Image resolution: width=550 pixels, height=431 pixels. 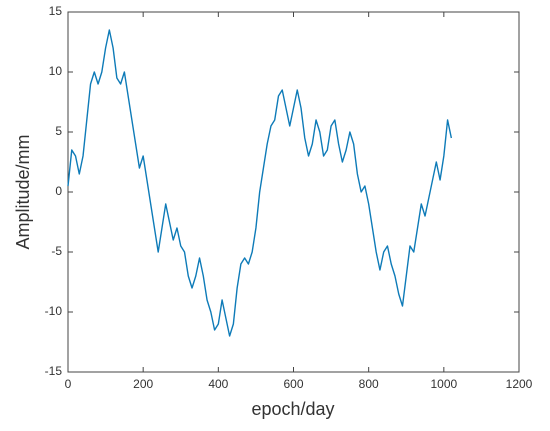 What do you see at coordinates (58, 131) in the screenshot?
I see `y-tick-label: 5` at bounding box center [58, 131].